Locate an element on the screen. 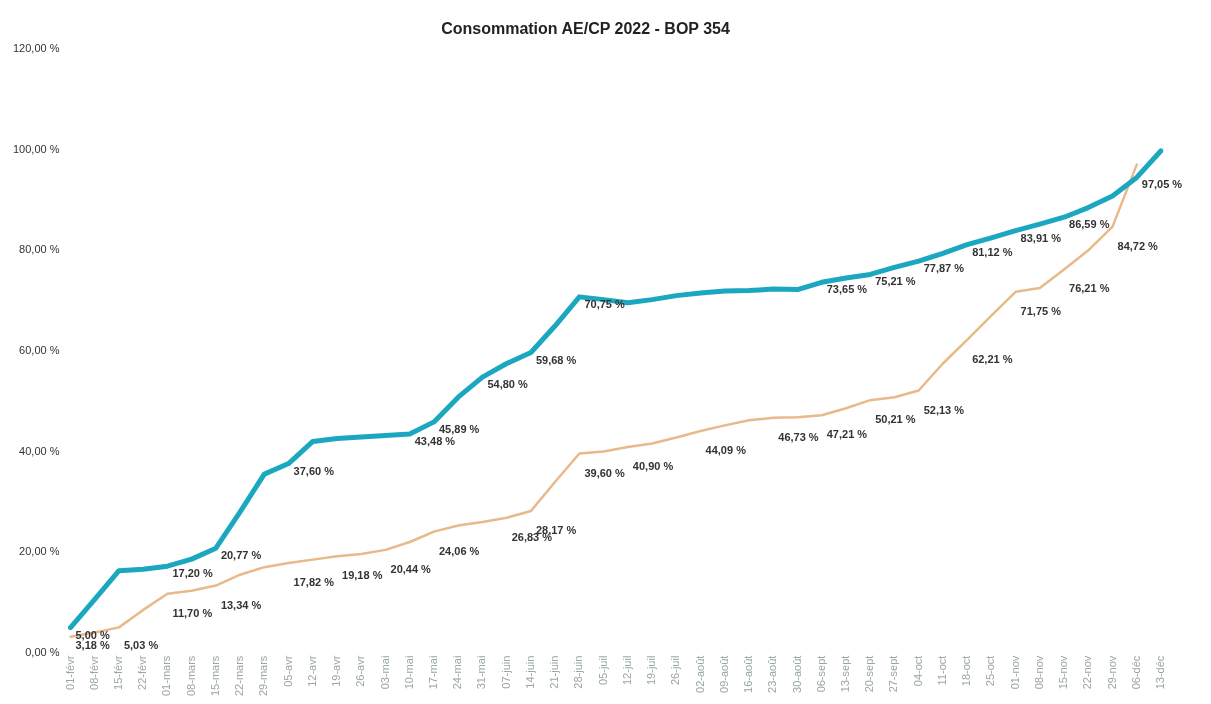 This screenshot has width=1211, height=704. x-tick-label: 12-avr is located at coordinates (311, 671).